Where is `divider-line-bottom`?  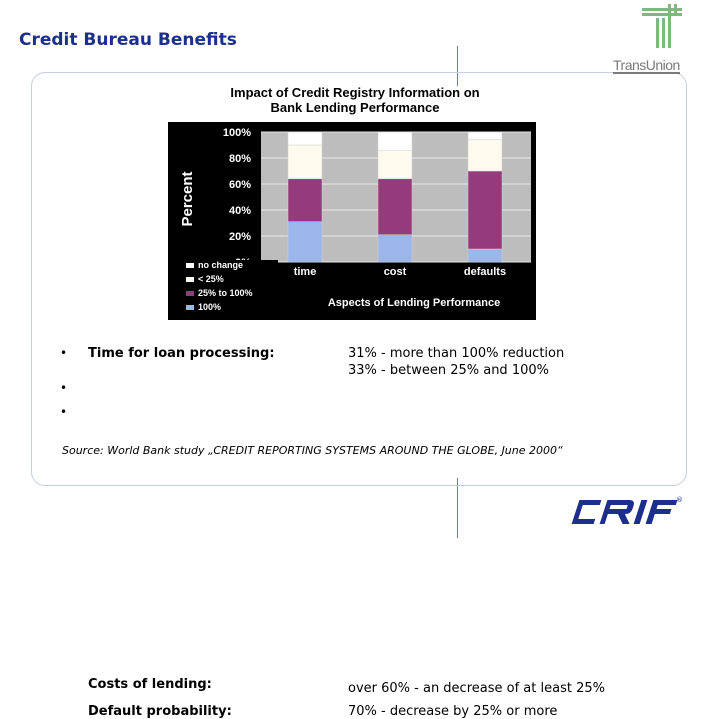 divider-line-bottom is located at coordinates (457, 508).